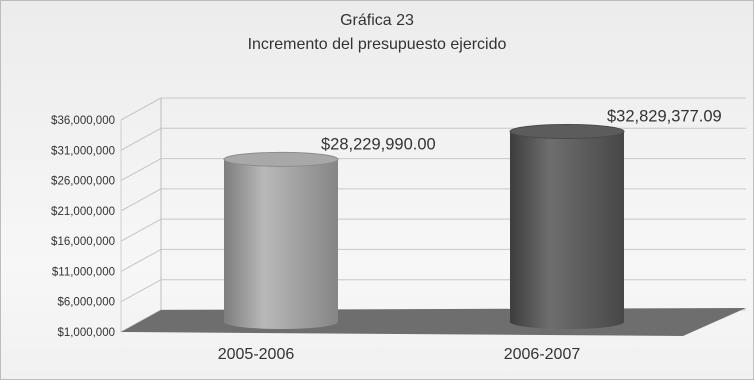 Image resolution: width=754 pixels, height=380 pixels. Describe the element at coordinates (83, 121) in the screenshot. I see `y-tick-label: $36,000,000` at that location.